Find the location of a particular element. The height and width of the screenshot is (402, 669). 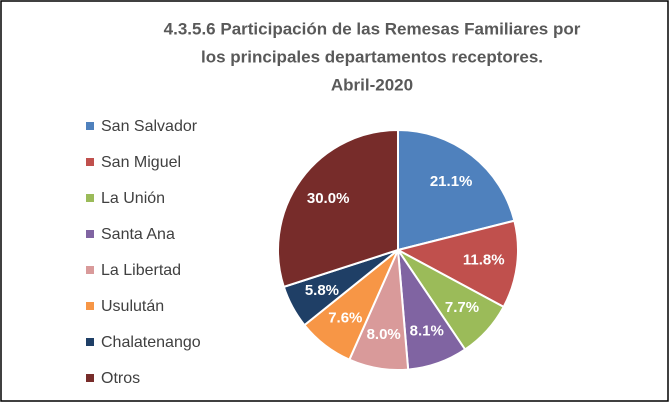

legend-label: Otros is located at coordinates (120, 378).